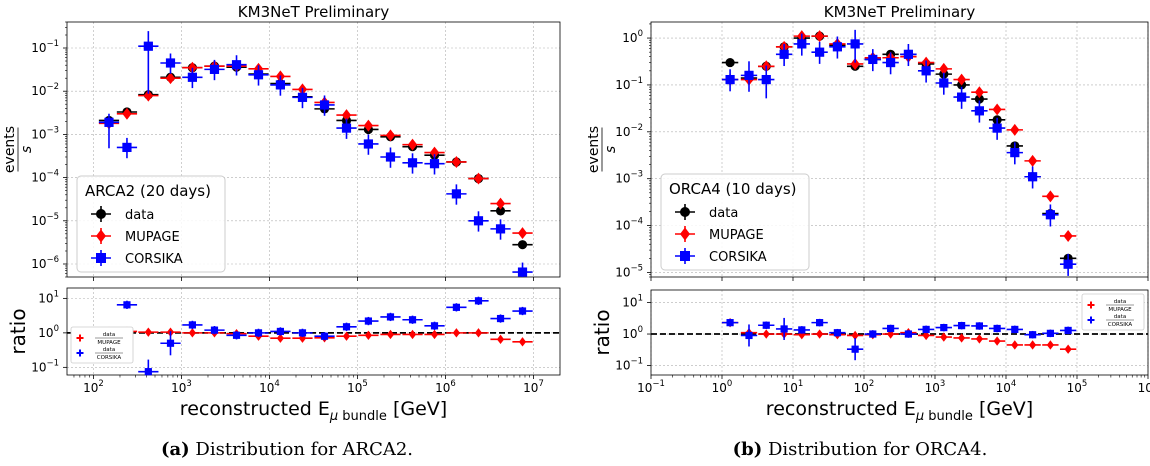 This screenshot has height=466, width=1150. I want to click on ratio-y-tick-exp: 1, so click(640, 299).